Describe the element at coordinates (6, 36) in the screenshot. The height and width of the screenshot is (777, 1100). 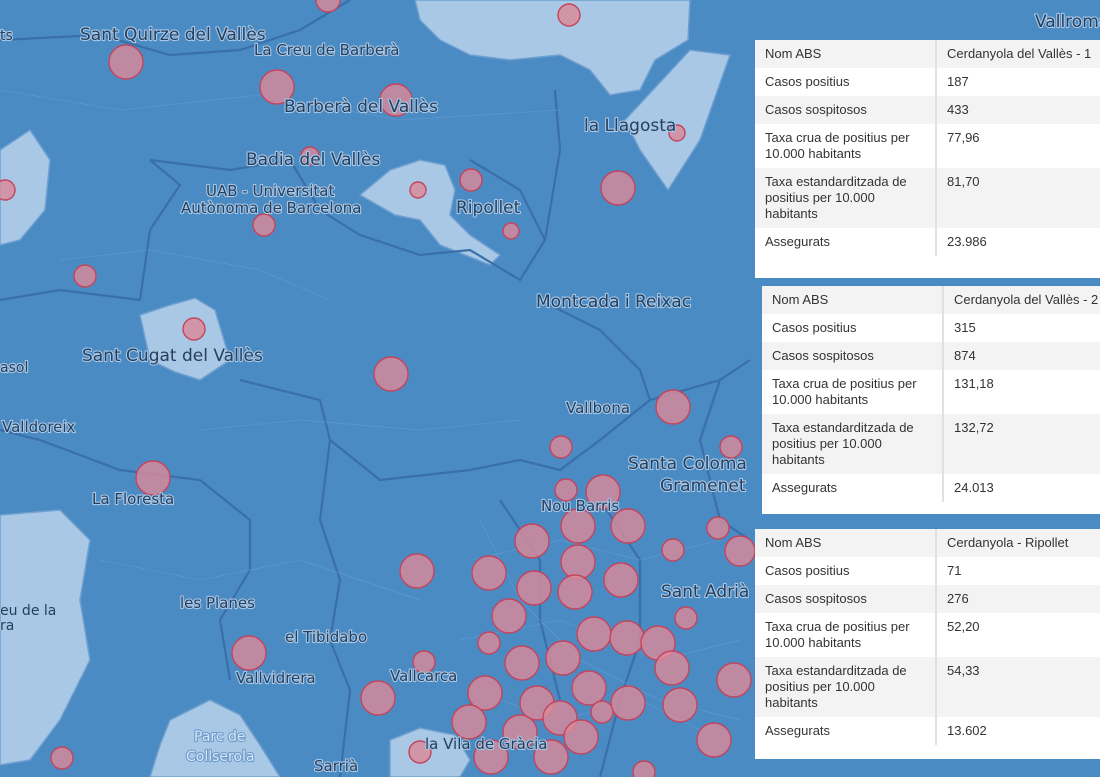
I see `label-ts: ts` at that location.